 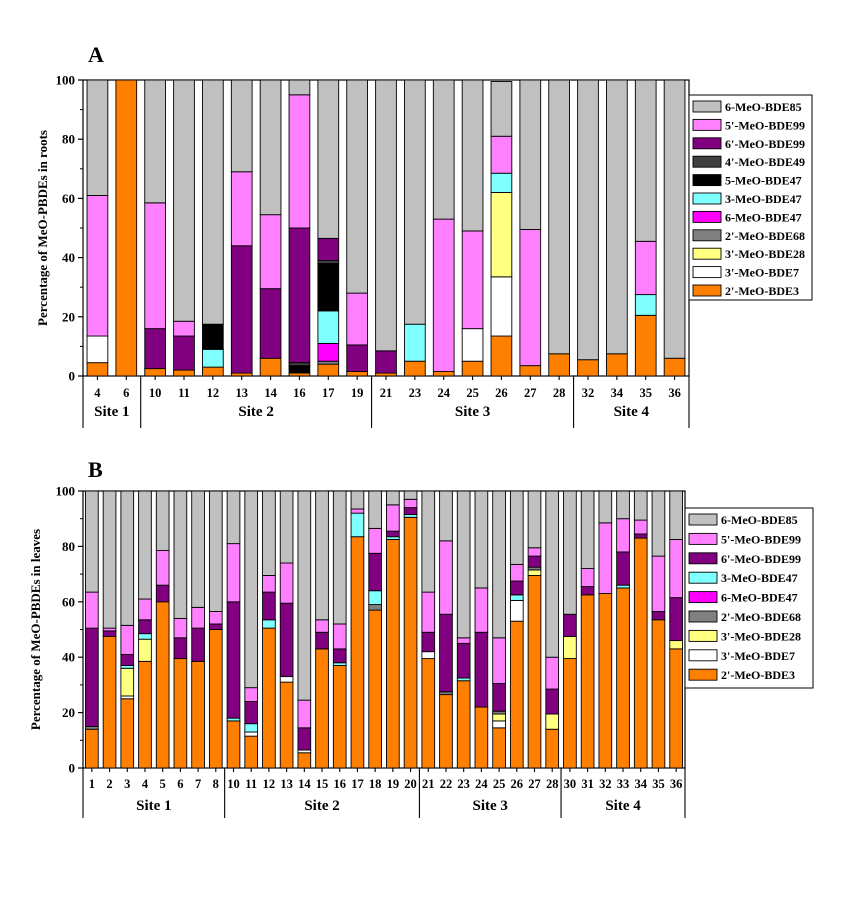 I want to click on legend-label-6p-meo-bde99: 6'-MeO-BDE99, so click(x=761, y=559).